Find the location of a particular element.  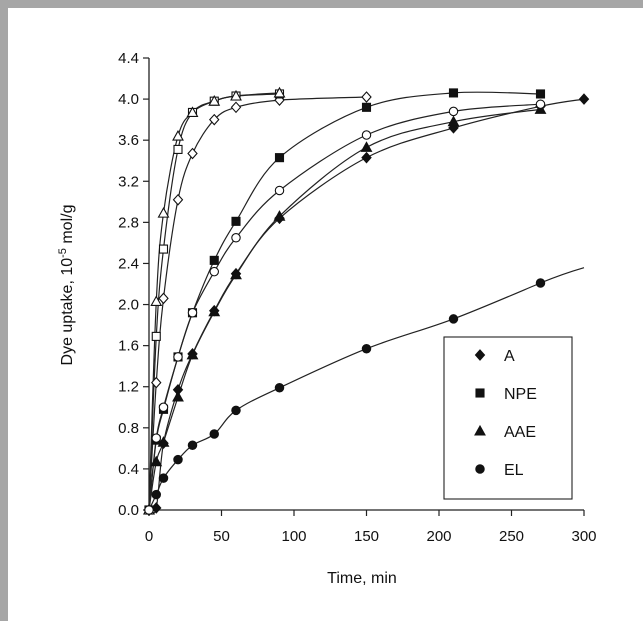

legend-label: EL is located at coordinates (514, 470).